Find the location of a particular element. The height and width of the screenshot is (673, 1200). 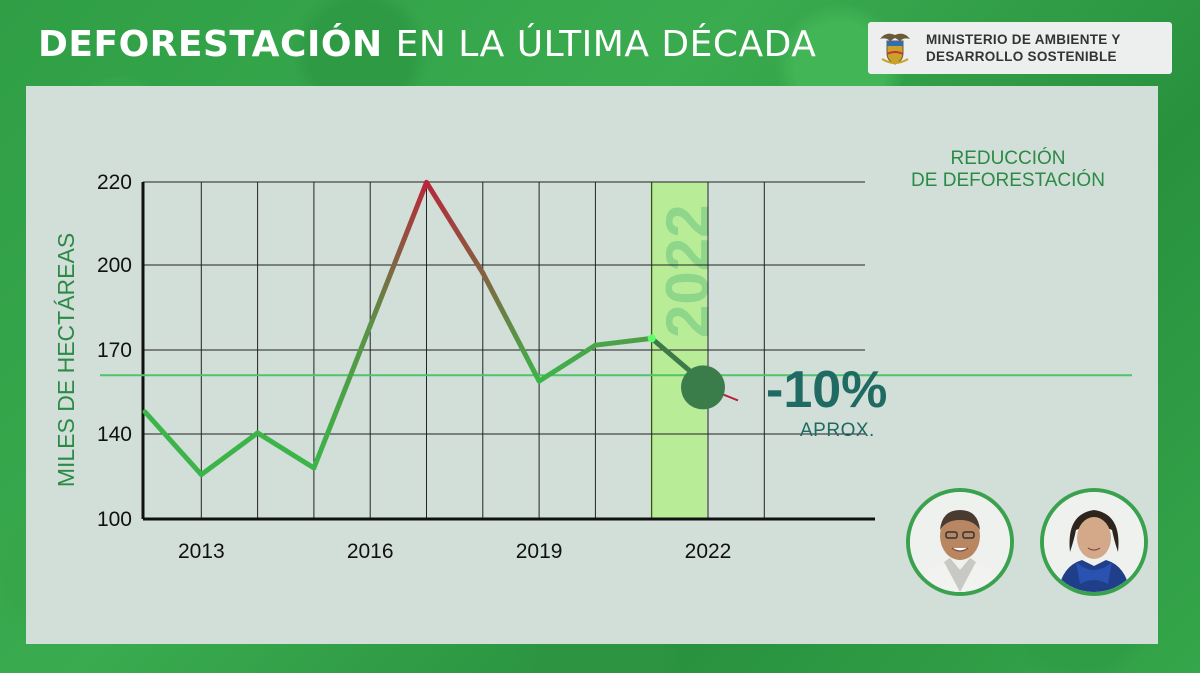

y-tick-label: 200 is located at coordinates (114, 265).